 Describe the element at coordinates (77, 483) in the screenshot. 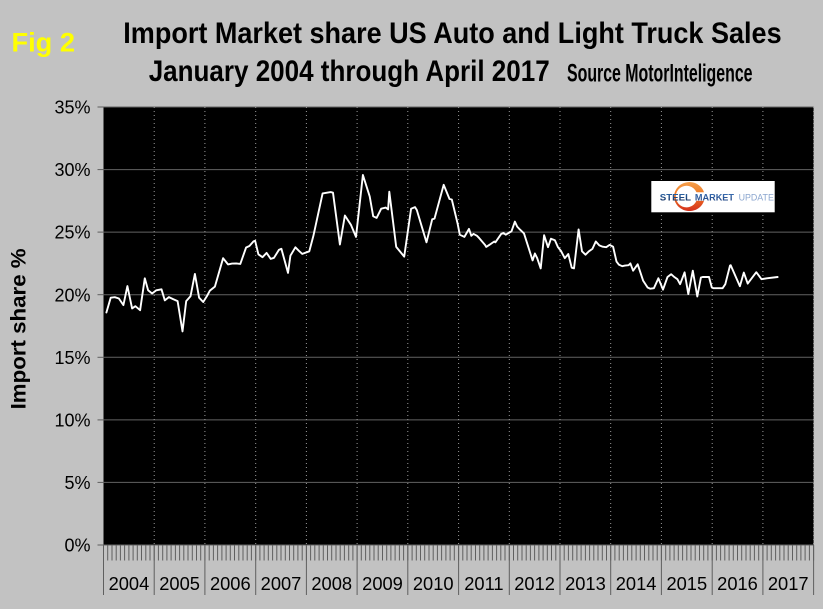

I see `svg-text: 5%` at that location.